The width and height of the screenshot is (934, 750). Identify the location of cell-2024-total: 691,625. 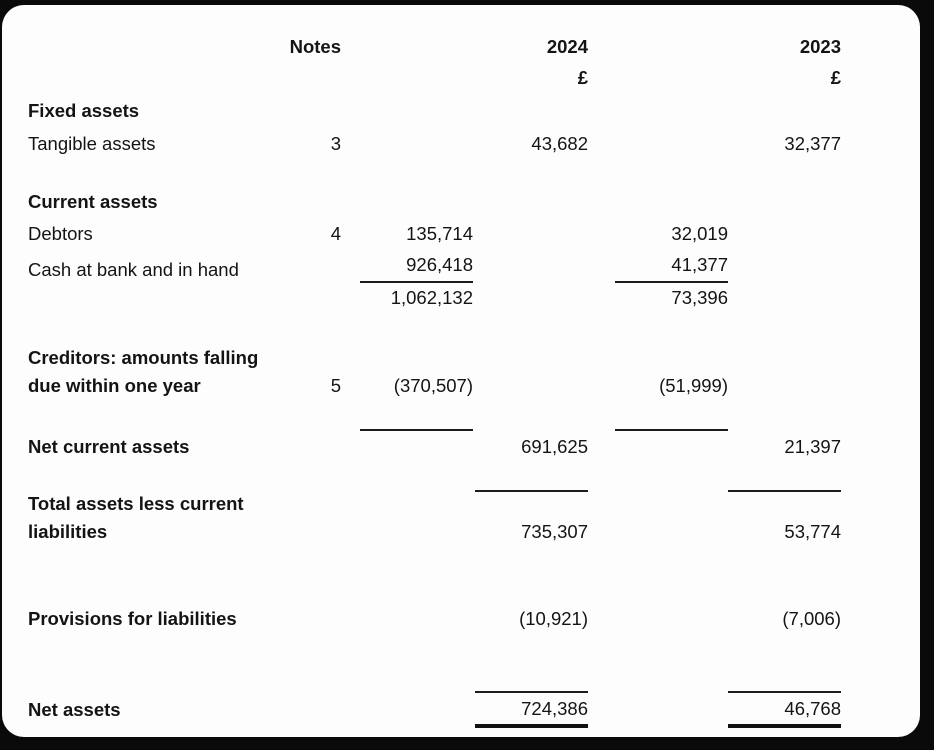
(530, 444).